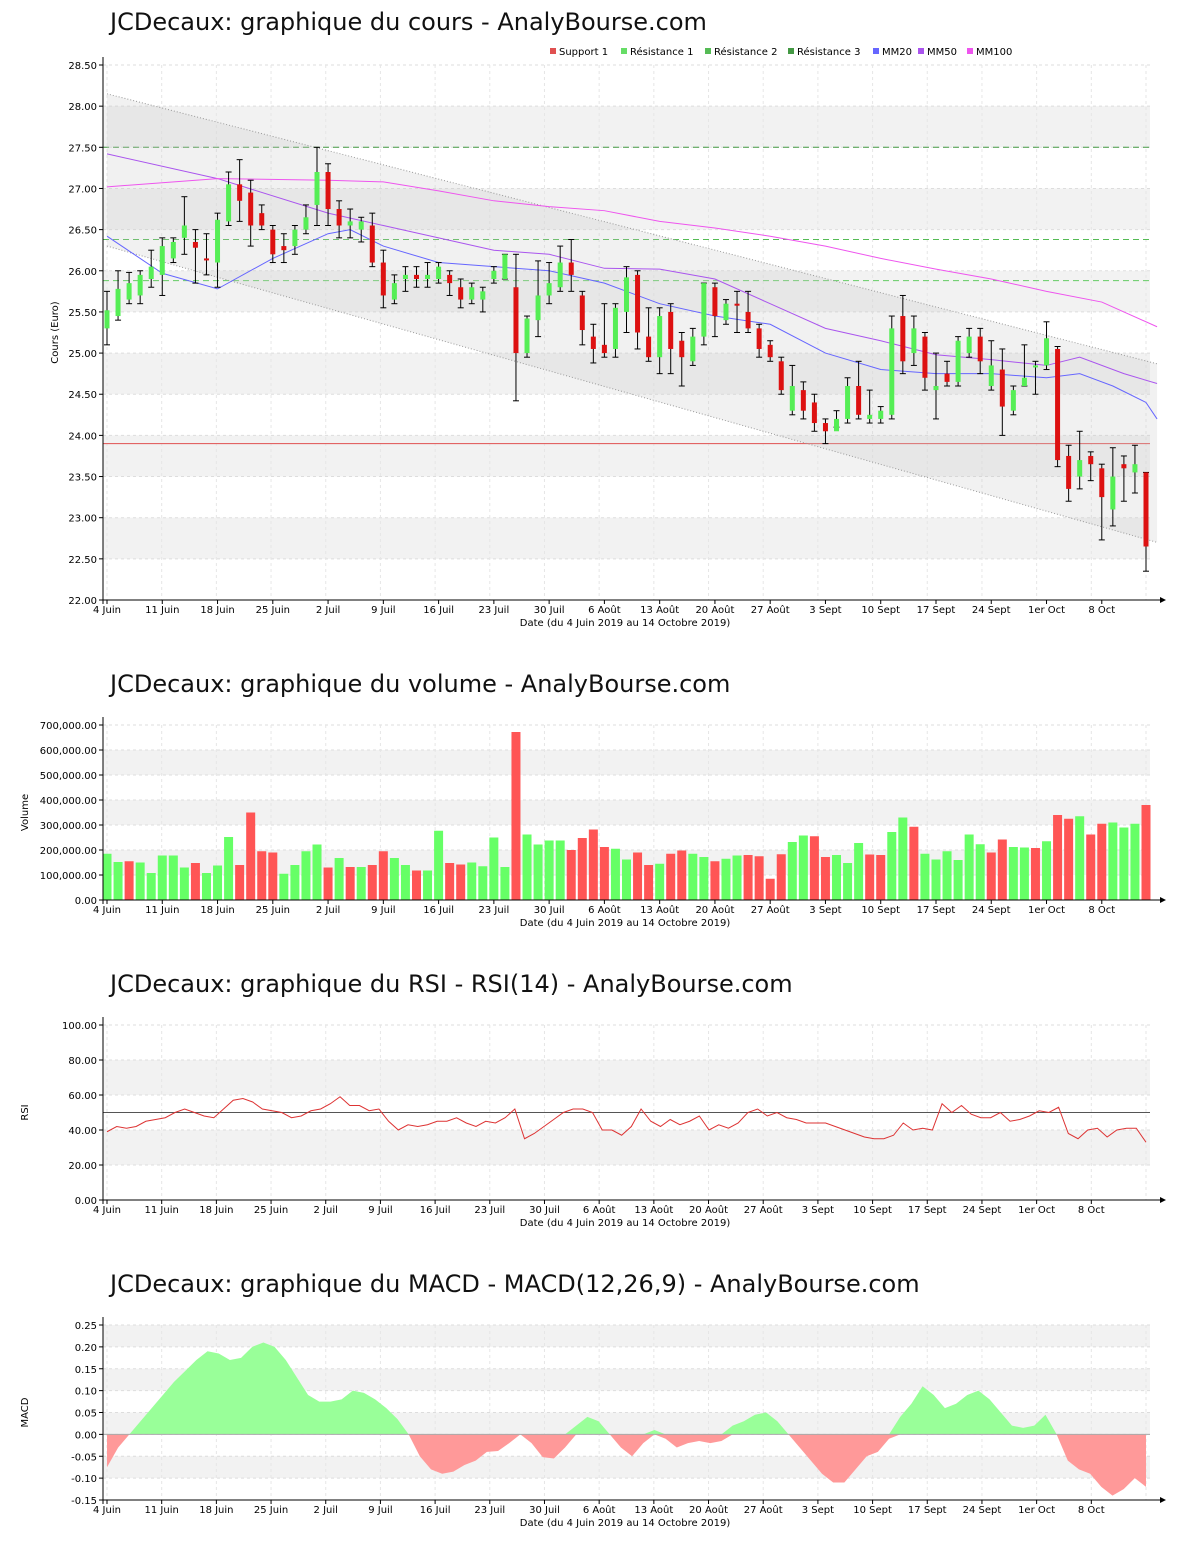 The width and height of the screenshot is (1200, 1550). What do you see at coordinates (84, 1501) in the screenshot?
I see `macd-y-tick-label: -0.15` at bounding box center [84, 1501].